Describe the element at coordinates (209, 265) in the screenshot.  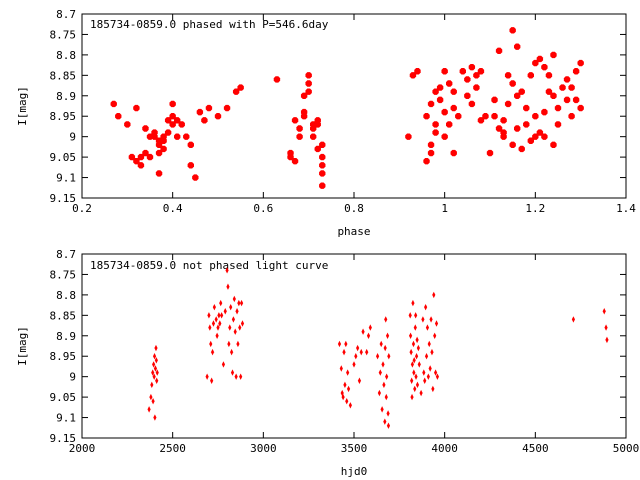
I see `plot-title: 185734-0859.0 not phased light curve` at that location.